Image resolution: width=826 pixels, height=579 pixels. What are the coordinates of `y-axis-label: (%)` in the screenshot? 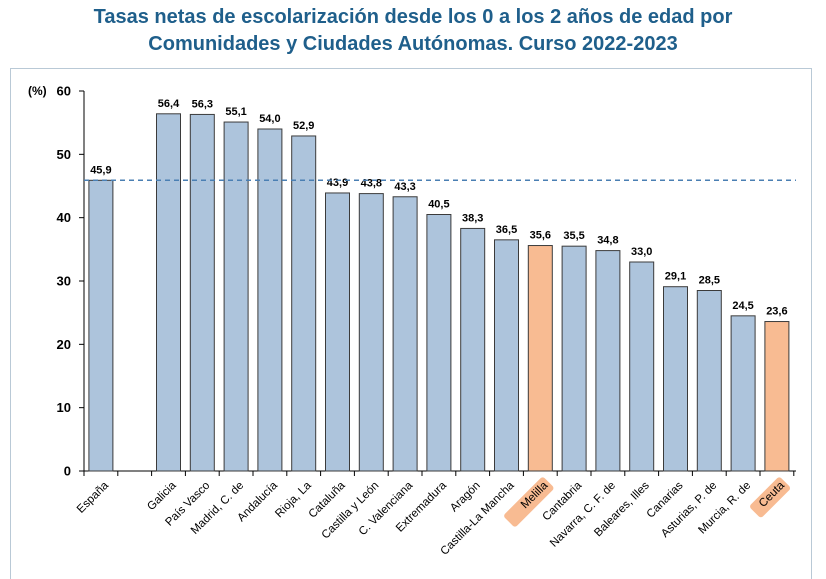 It's located at (37, 91).